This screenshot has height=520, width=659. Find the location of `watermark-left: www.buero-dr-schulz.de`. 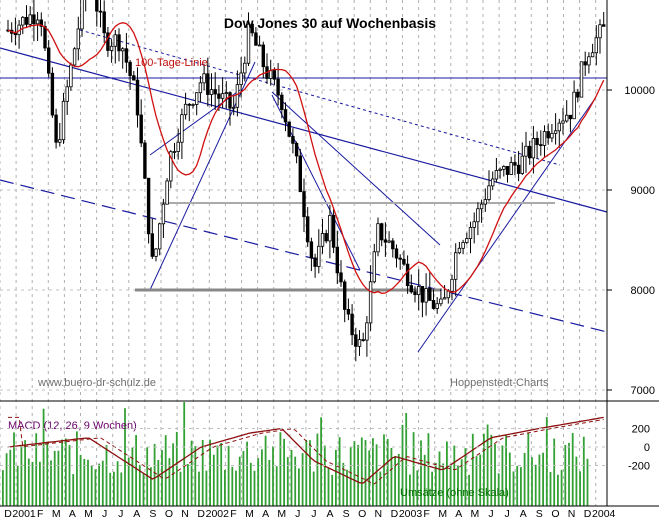

watermark-left: www.buero-dr-schulz.de is located at coordinates (96, 383).